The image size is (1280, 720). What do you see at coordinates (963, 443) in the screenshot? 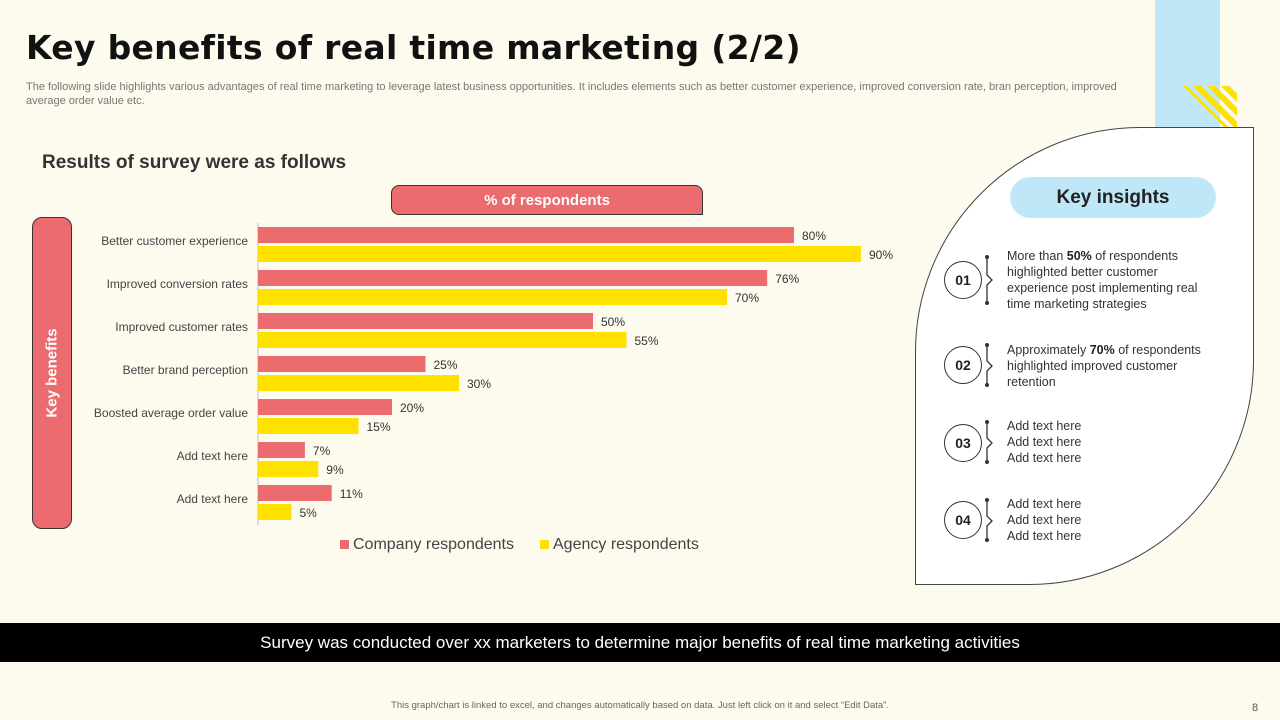
I see `insight-number: 03` at bounding box center [963, 443].